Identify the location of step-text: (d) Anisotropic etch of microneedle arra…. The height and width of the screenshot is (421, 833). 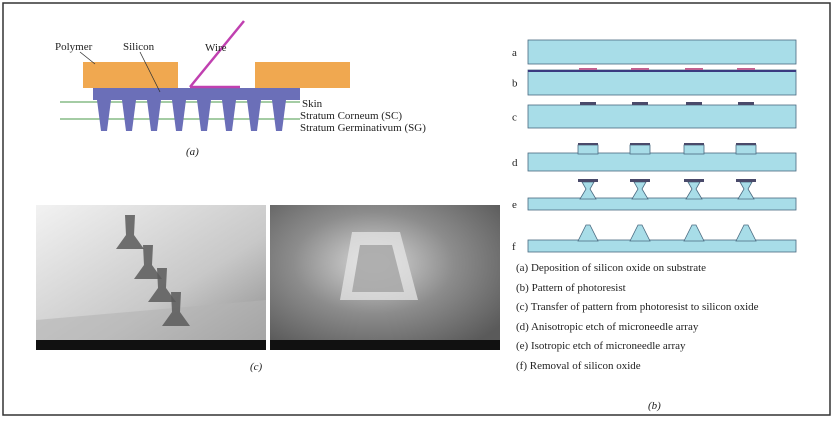
(607, 326).